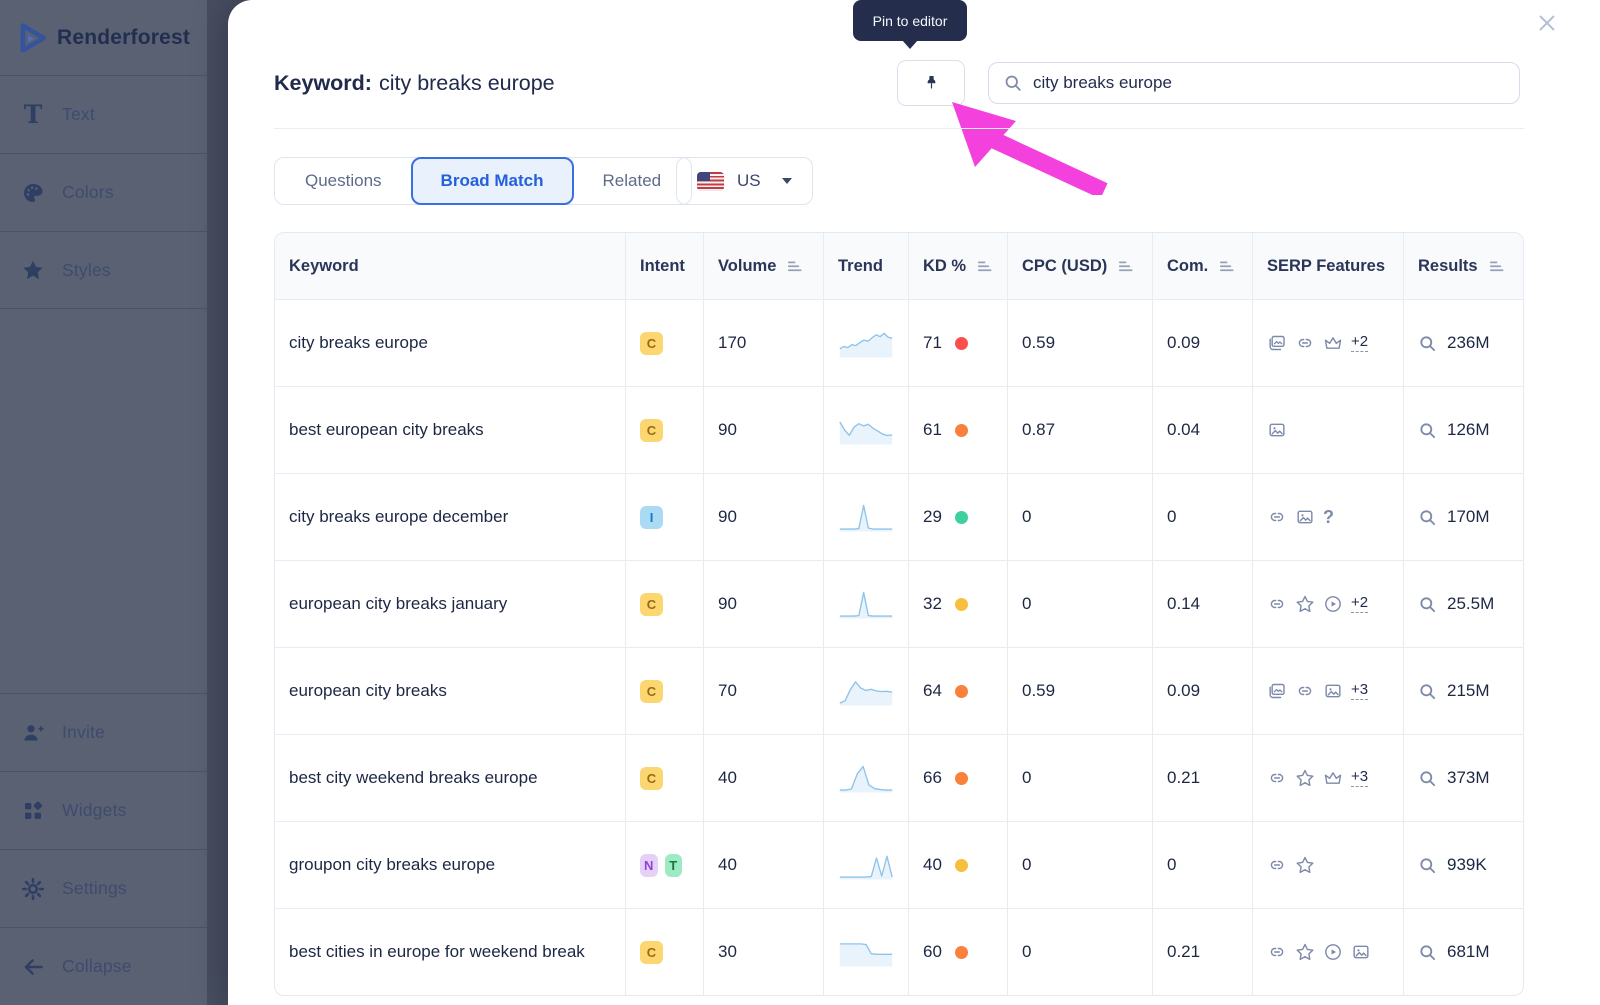  I want to click on country-selector: US, so click(744, 181).